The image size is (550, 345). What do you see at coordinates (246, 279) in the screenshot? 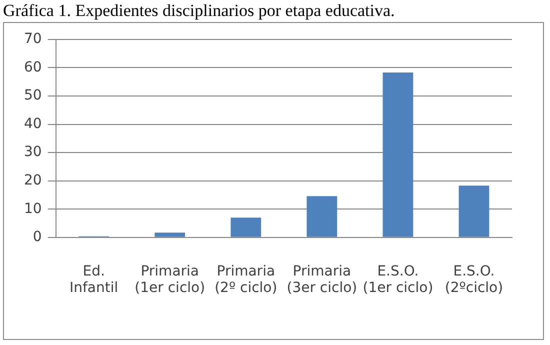
I see `x-tick-label: Primaria (2º ciclo)` at bounding box center [246, 279].